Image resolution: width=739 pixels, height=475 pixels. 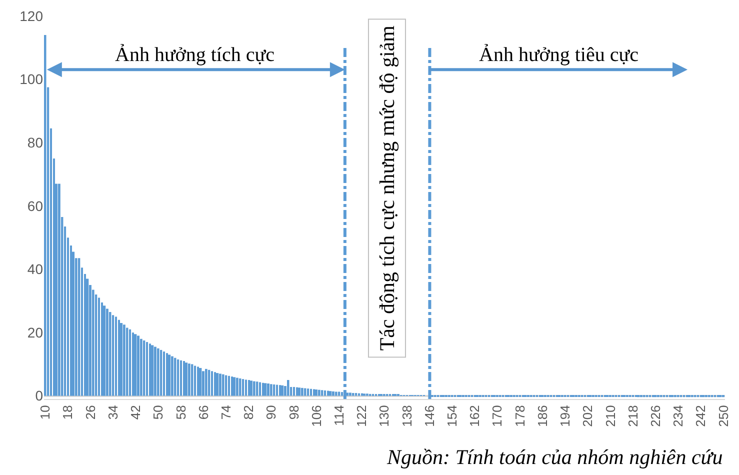 I want to click on x-tick-label: 74, so click(x=226, y=412).